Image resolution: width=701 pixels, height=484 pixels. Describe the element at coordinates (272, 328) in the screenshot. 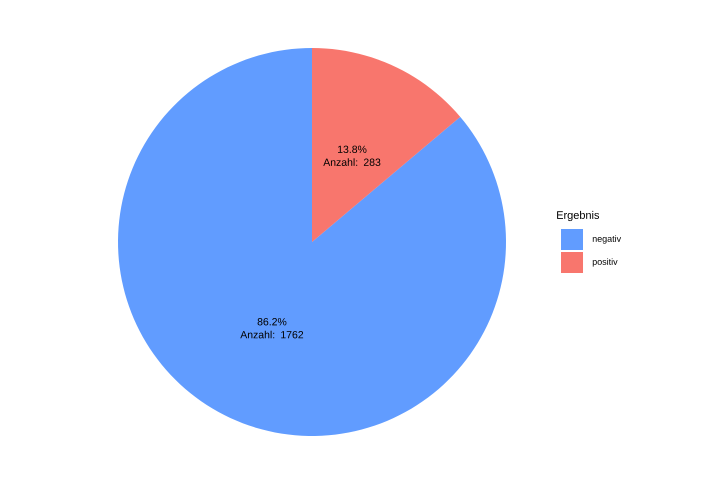

I see `data-label: 86.2% Anzahl: 1762` at that location.